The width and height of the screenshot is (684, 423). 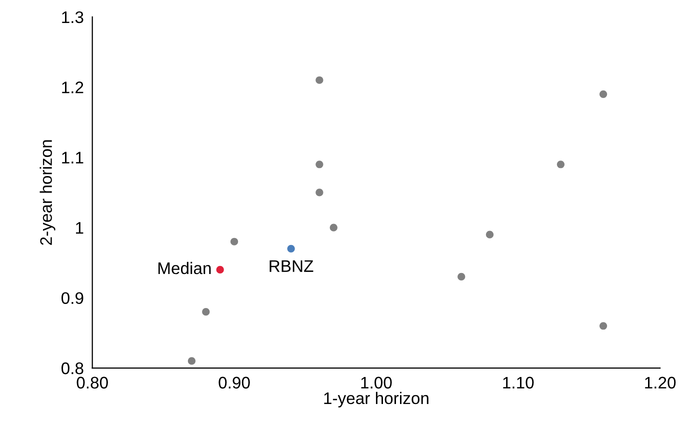 I want to click on y-tick-label: 1.3, so click(x=73, y=17).